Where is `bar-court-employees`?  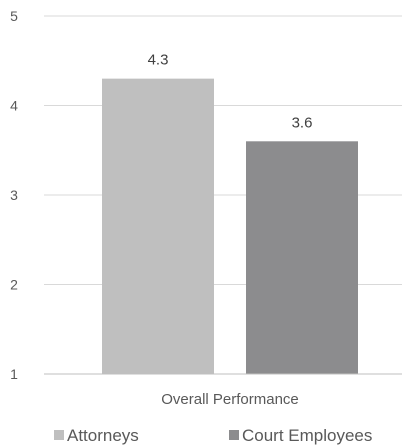
bar-court-employees is located at coordinates (302, 257).